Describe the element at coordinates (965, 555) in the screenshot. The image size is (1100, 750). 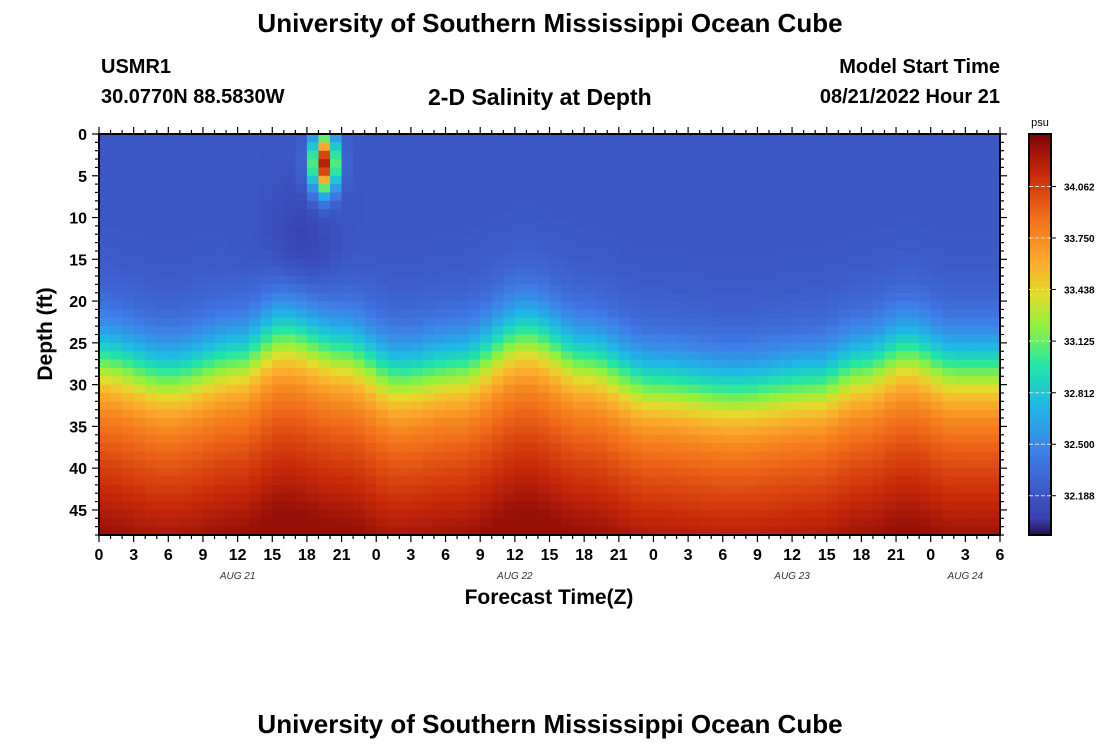
I see `x-tick-label: 3` at that location.